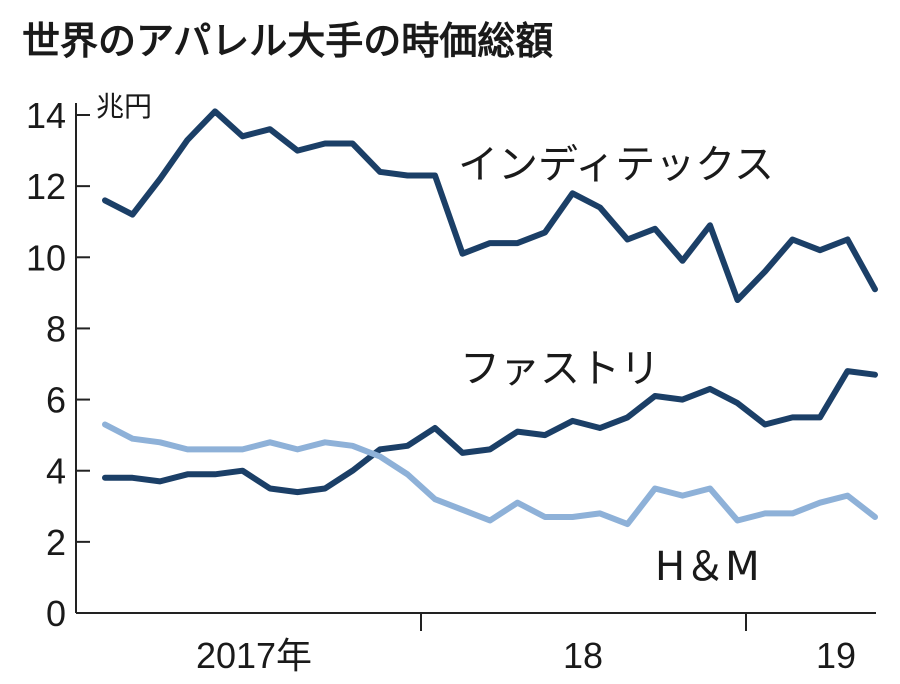 Image resolution: width=900 pixels, height=684 pixels. Describe the element at coordinates (56, 400) in the screenshot. I see `y-tick-label: 6` at that location.